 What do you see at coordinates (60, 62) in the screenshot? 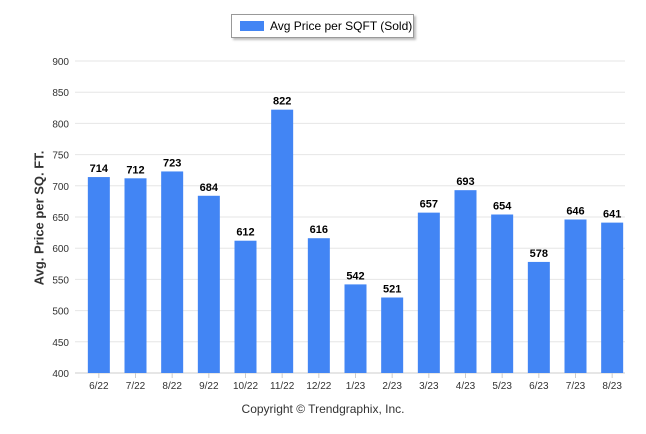
I see `y-tick-label: 900` at bounding box center [60, 62].